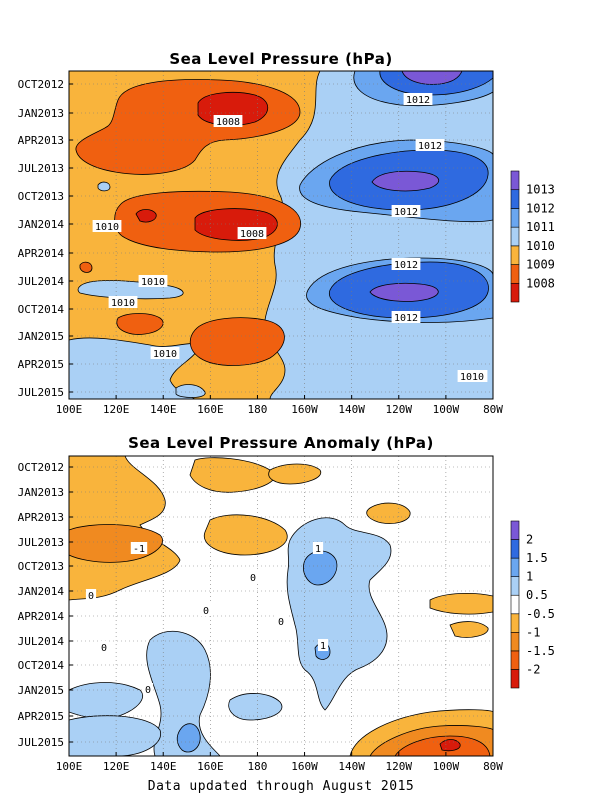 Image resolution: width=600 pixels, height=800 pixels. Describe the element at coordinates (116, 409) in the screenshot. I see `slp-x-tick-label: 120E` at that location.